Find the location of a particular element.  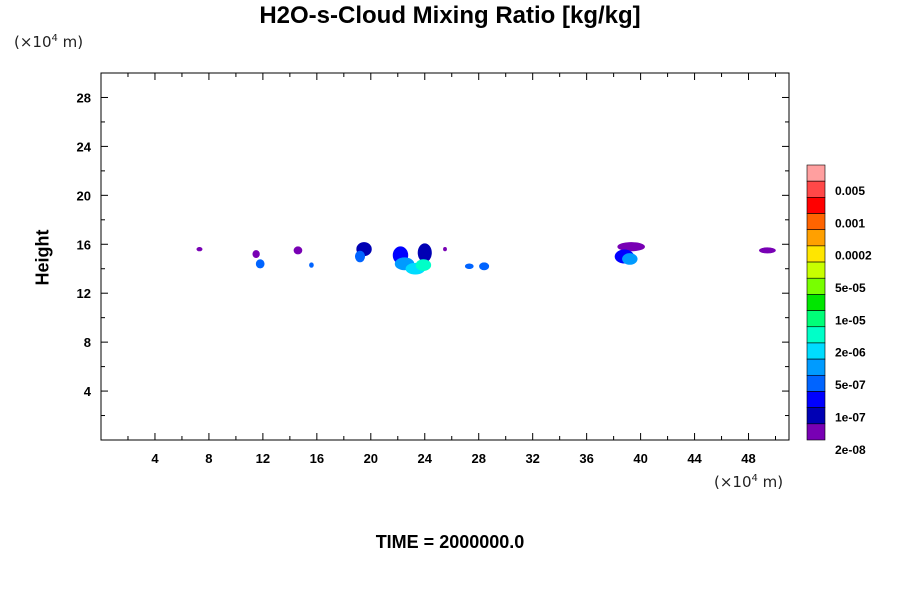

x-unit-suffix: m) is located at coordinates (770, 482).